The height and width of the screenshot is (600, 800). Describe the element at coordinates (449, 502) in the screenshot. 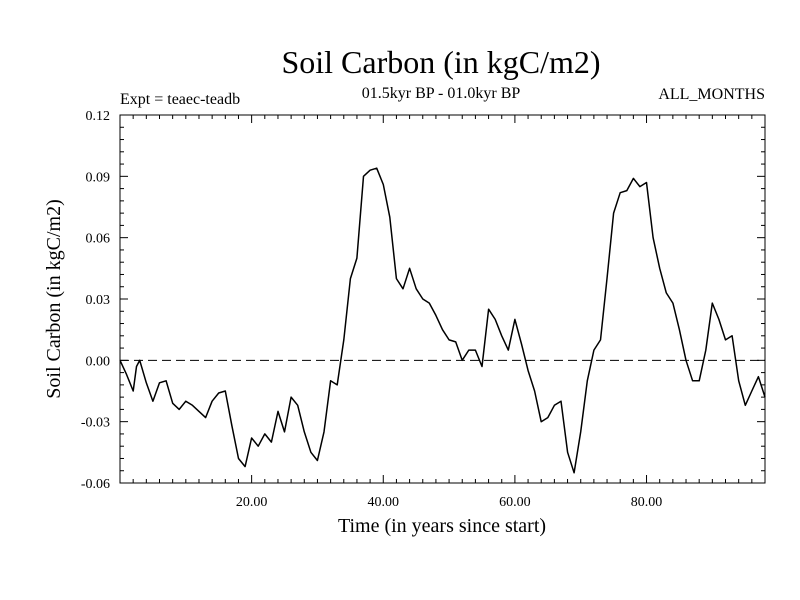

I see `x-tick-labels: 20.00 40.00 60.00 80.00` at that location.